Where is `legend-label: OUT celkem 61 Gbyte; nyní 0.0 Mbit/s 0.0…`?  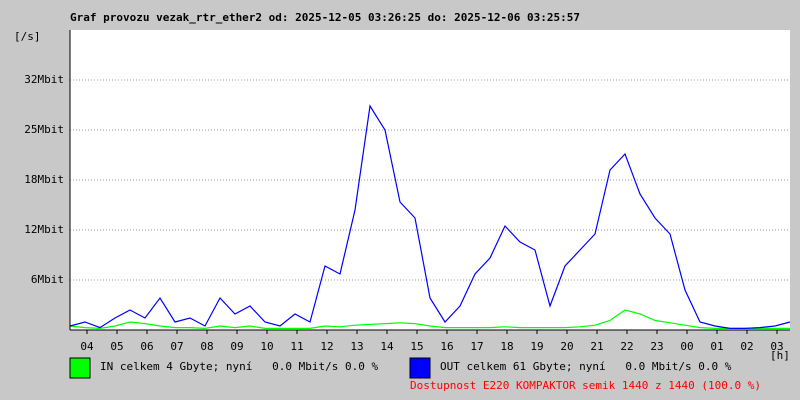 legend-label: OUT celkem 61 Gbyte; nyní 0.0 Mbit/s 0.0… is located at coordinates (586, 366).